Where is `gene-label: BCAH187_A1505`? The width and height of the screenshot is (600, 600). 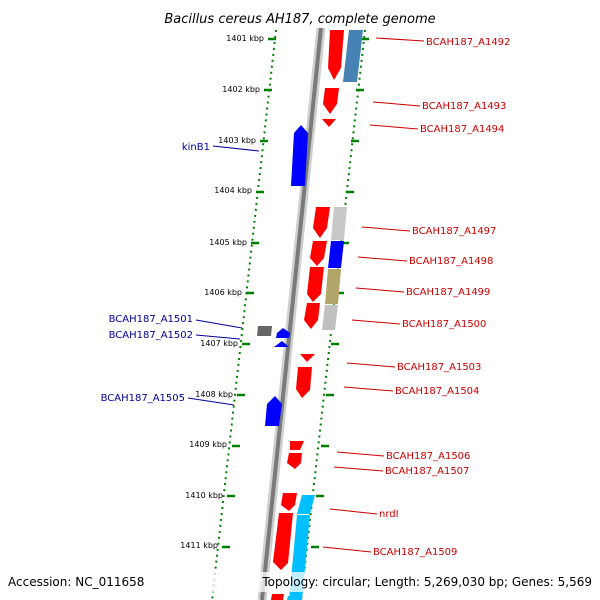
gene-label: BCAH187_A1505 is located at coordinates (143, 398).